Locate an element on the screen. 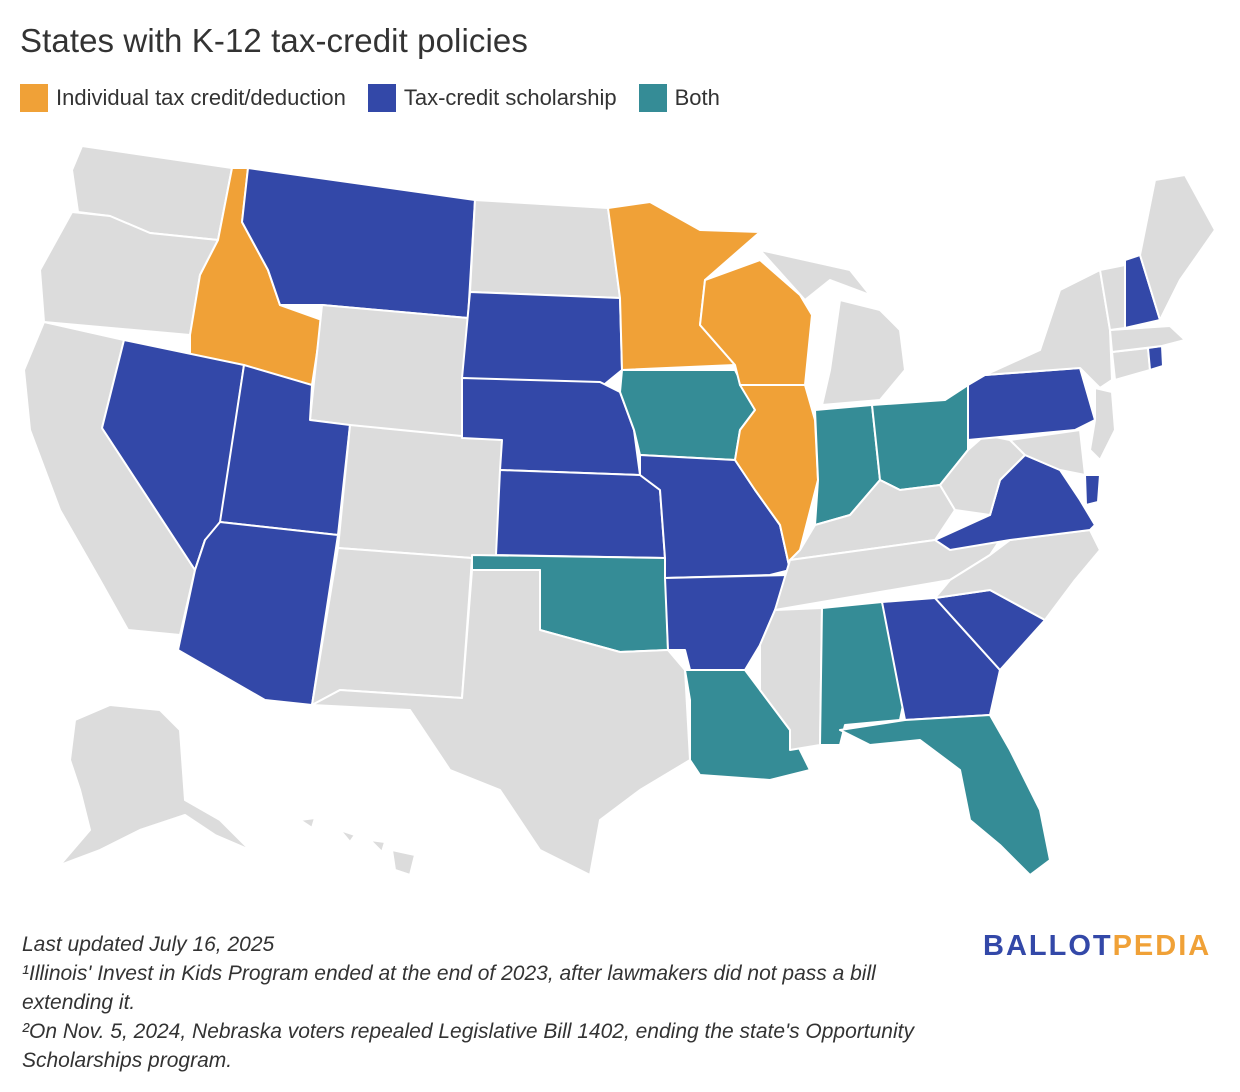 Image resolution: width=1240 pixels, height=1092 pixels. state-co is located at coordinates (420, 492).